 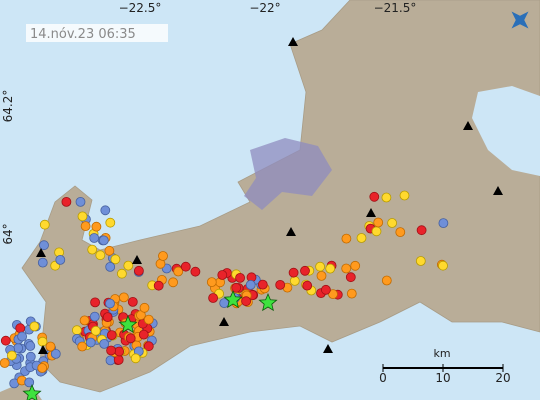 I want to click on timestamp: 14.nóv.23 06:35, so click(x=83, y=34).